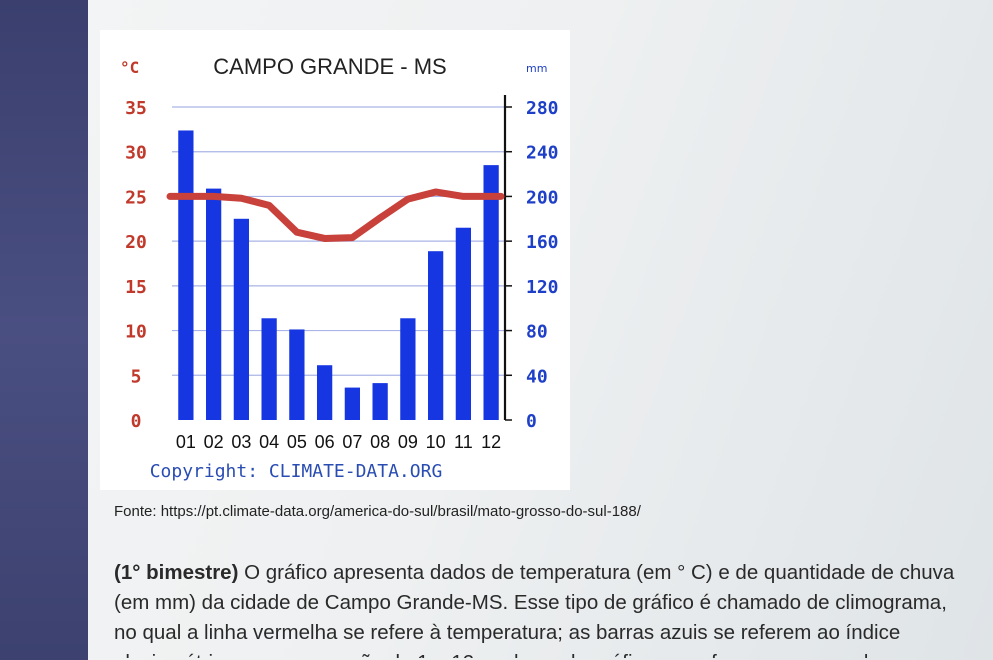  Describe the element at coordinates (491, 442) in the screenshot. I see `month-tick-label: 12` at that location.